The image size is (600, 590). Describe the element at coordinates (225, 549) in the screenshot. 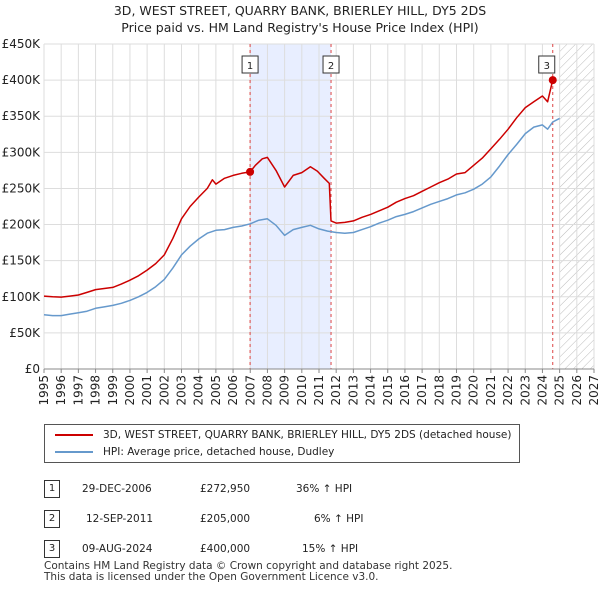

I see `sale-price: £400,000` at that location.